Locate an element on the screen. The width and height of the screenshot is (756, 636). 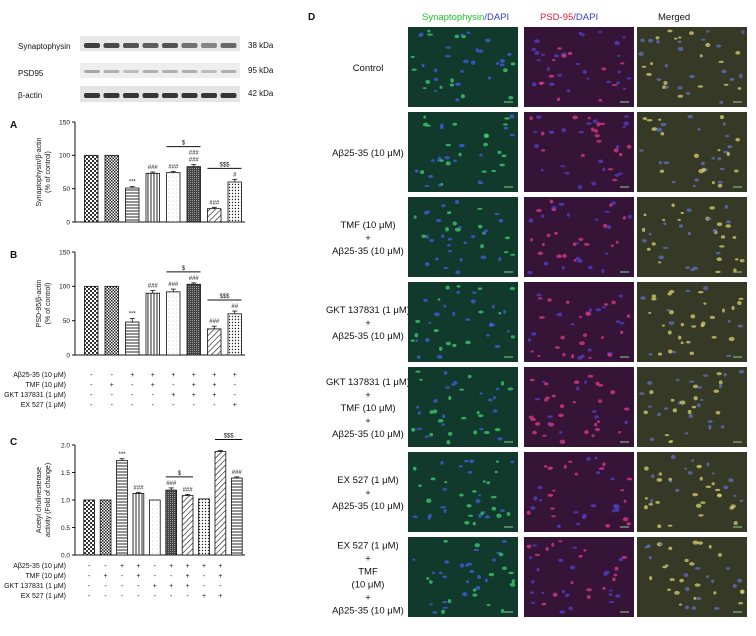
blot-lane-synaptophysin is located at coordinates (160, 43).